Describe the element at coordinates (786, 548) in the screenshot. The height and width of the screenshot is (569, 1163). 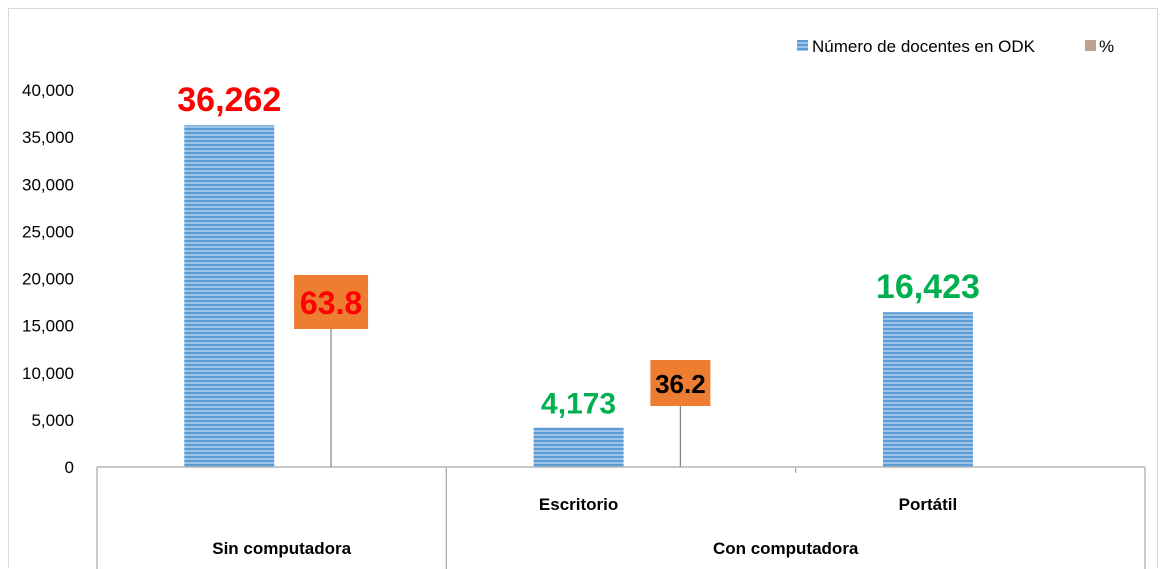
I see `x-group-label: Con computadora` at that location.